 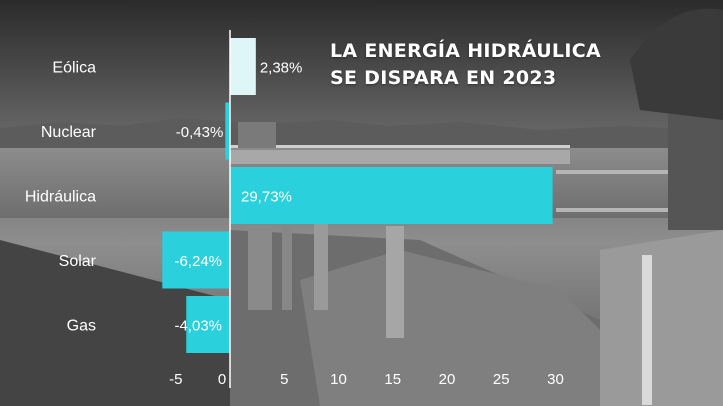 I want to click on category-label: Hidráulica, so click(x=60, y=197).